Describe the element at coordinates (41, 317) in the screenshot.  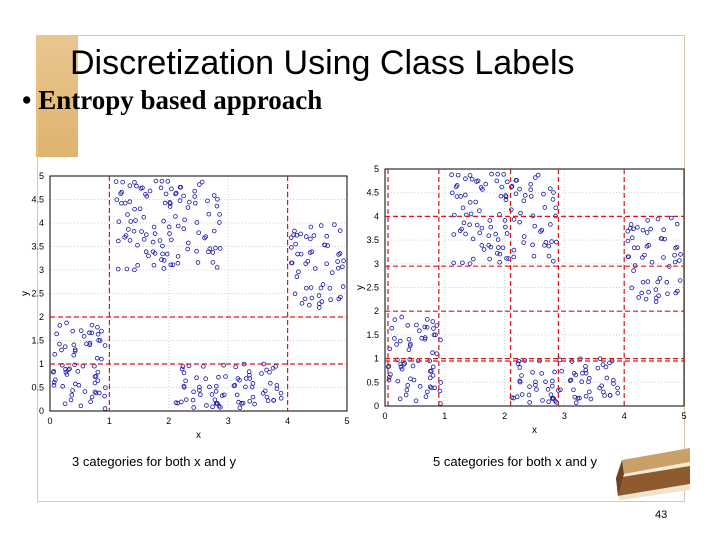
I see `y-tick-label: 2` at that location.